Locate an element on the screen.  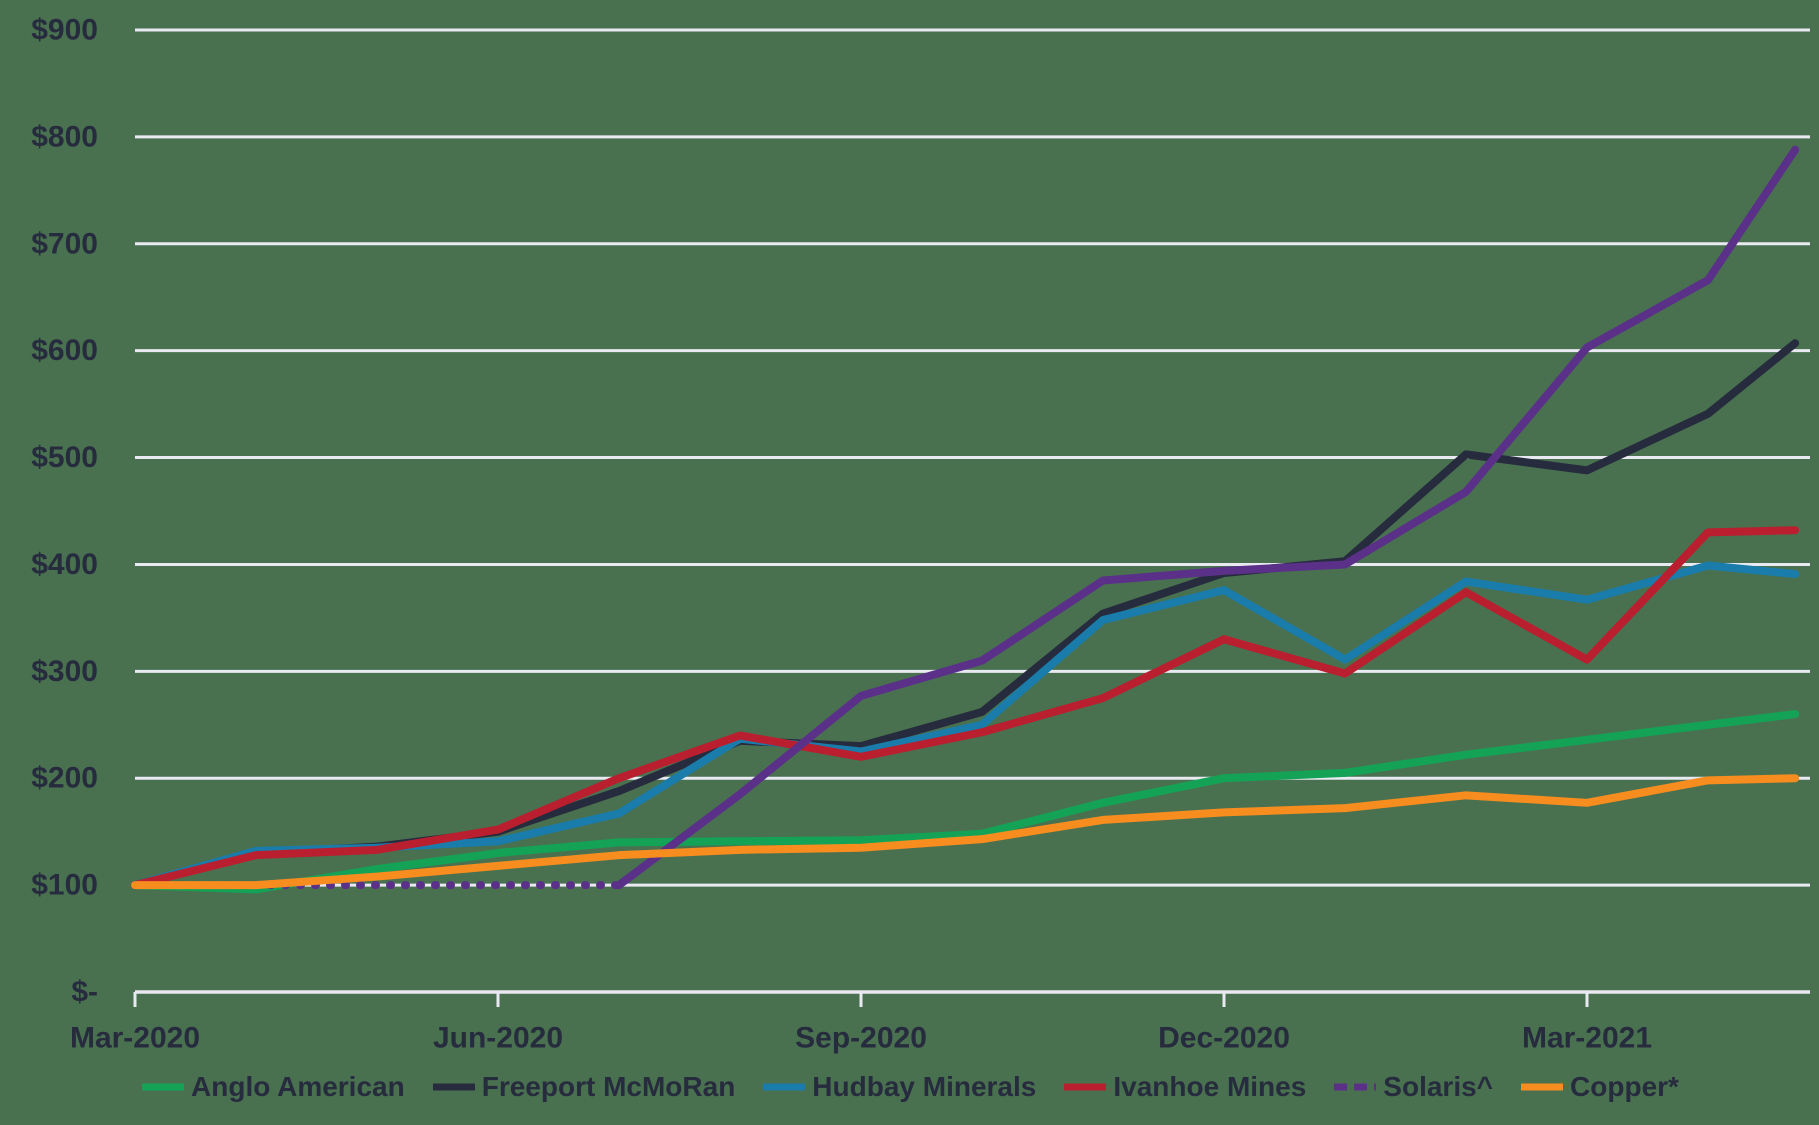
x-tick-label: Sep-2020 is located at coordinates (861, 1038).